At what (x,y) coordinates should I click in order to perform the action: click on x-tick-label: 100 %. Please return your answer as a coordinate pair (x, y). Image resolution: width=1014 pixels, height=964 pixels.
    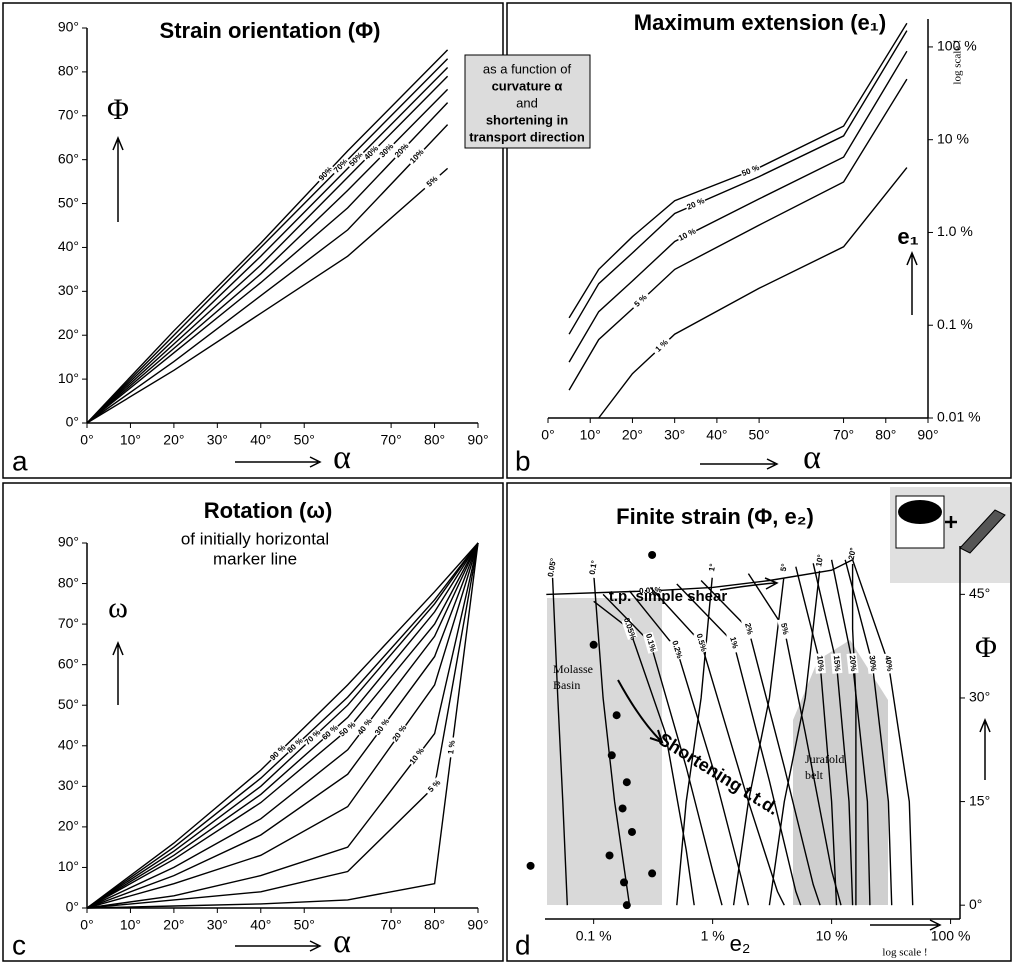
    Looking at the image, I should click on (951, 936).